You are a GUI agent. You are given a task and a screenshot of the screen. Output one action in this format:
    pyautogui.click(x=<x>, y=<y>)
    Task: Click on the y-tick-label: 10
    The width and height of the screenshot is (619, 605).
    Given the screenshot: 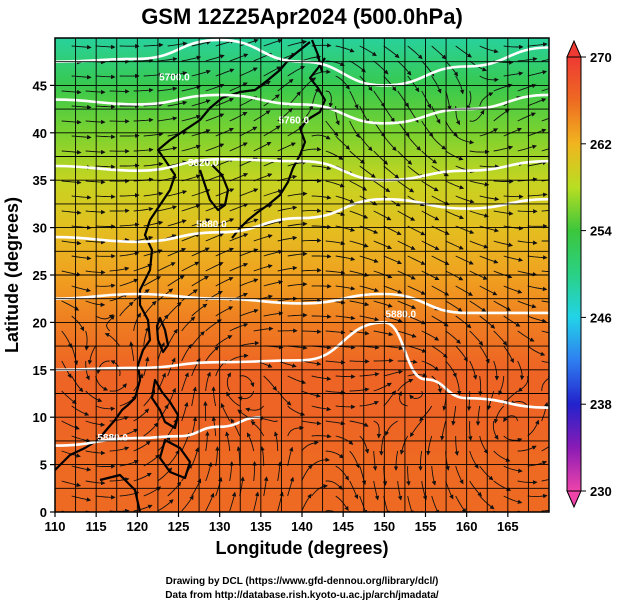 What is the action you would take?
    pyautogui.click(x=40, y=417)
    